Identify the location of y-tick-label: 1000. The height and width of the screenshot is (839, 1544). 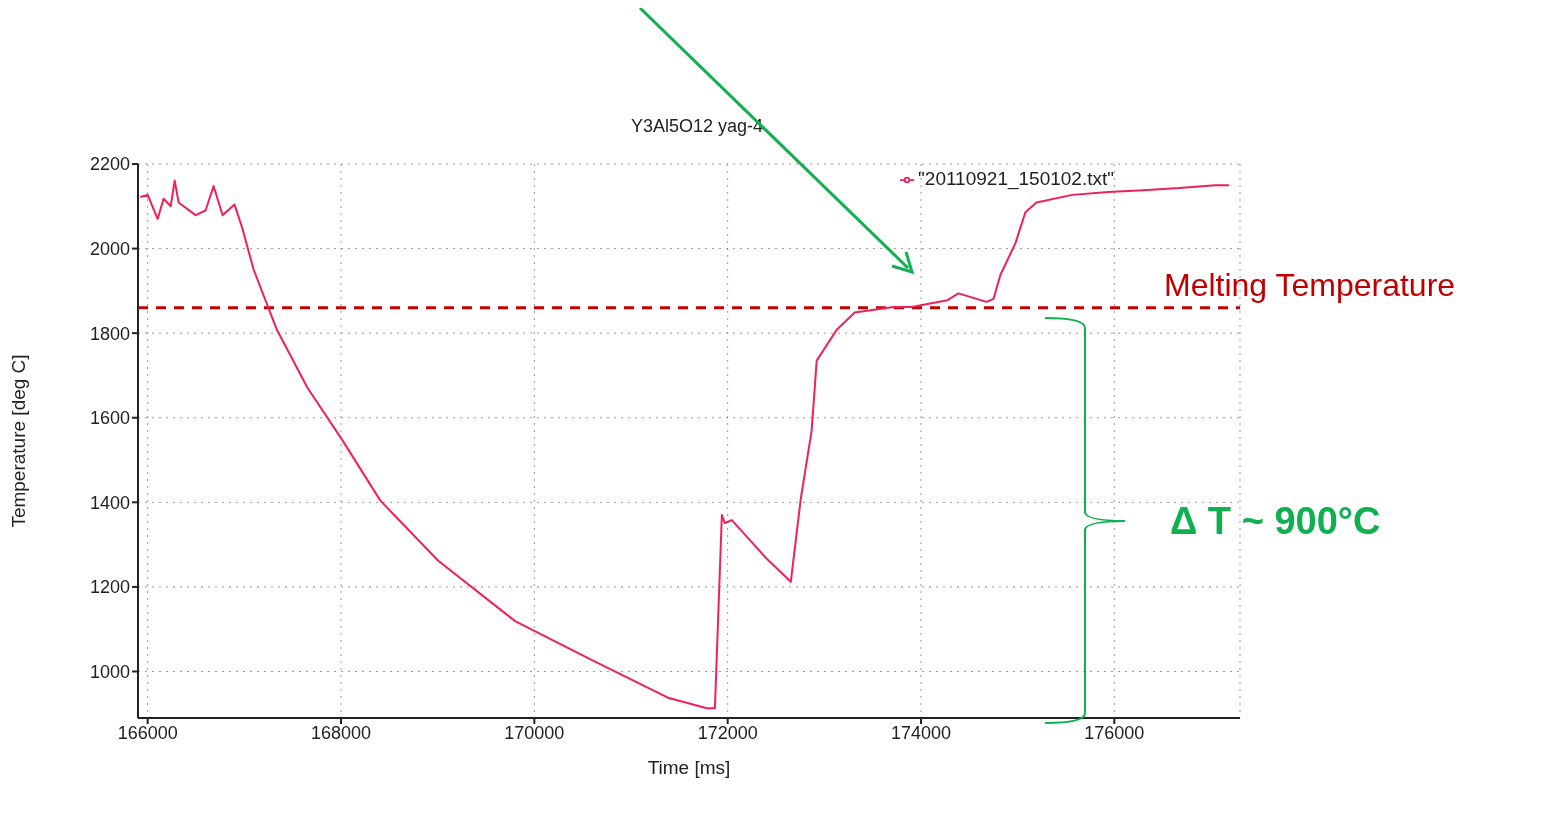
(109, 671).